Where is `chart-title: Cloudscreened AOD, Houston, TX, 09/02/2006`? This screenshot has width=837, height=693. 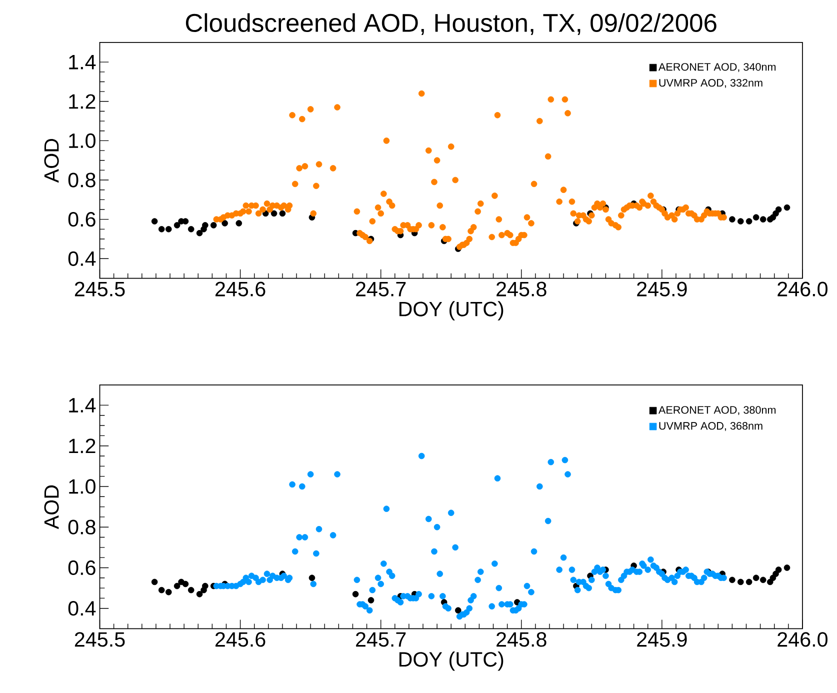
chart-title: Cloudscreened AOD, Houston, TX, 09/02/2006 is located at coordinates (451, 24).